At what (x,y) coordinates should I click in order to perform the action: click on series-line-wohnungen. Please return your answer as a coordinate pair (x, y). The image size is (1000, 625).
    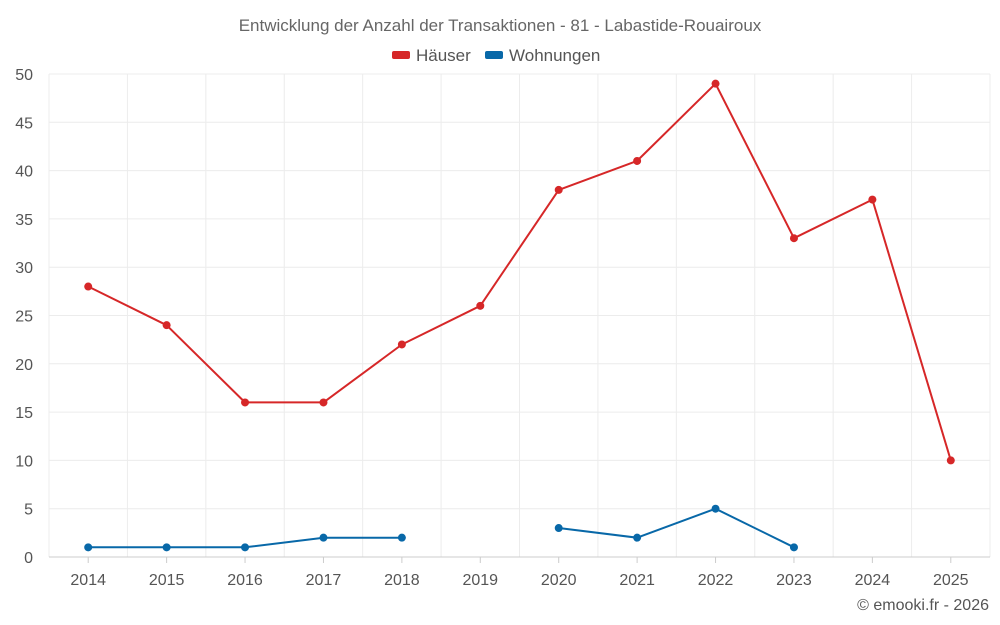
    Looking at the image, I should click on (676, 528).